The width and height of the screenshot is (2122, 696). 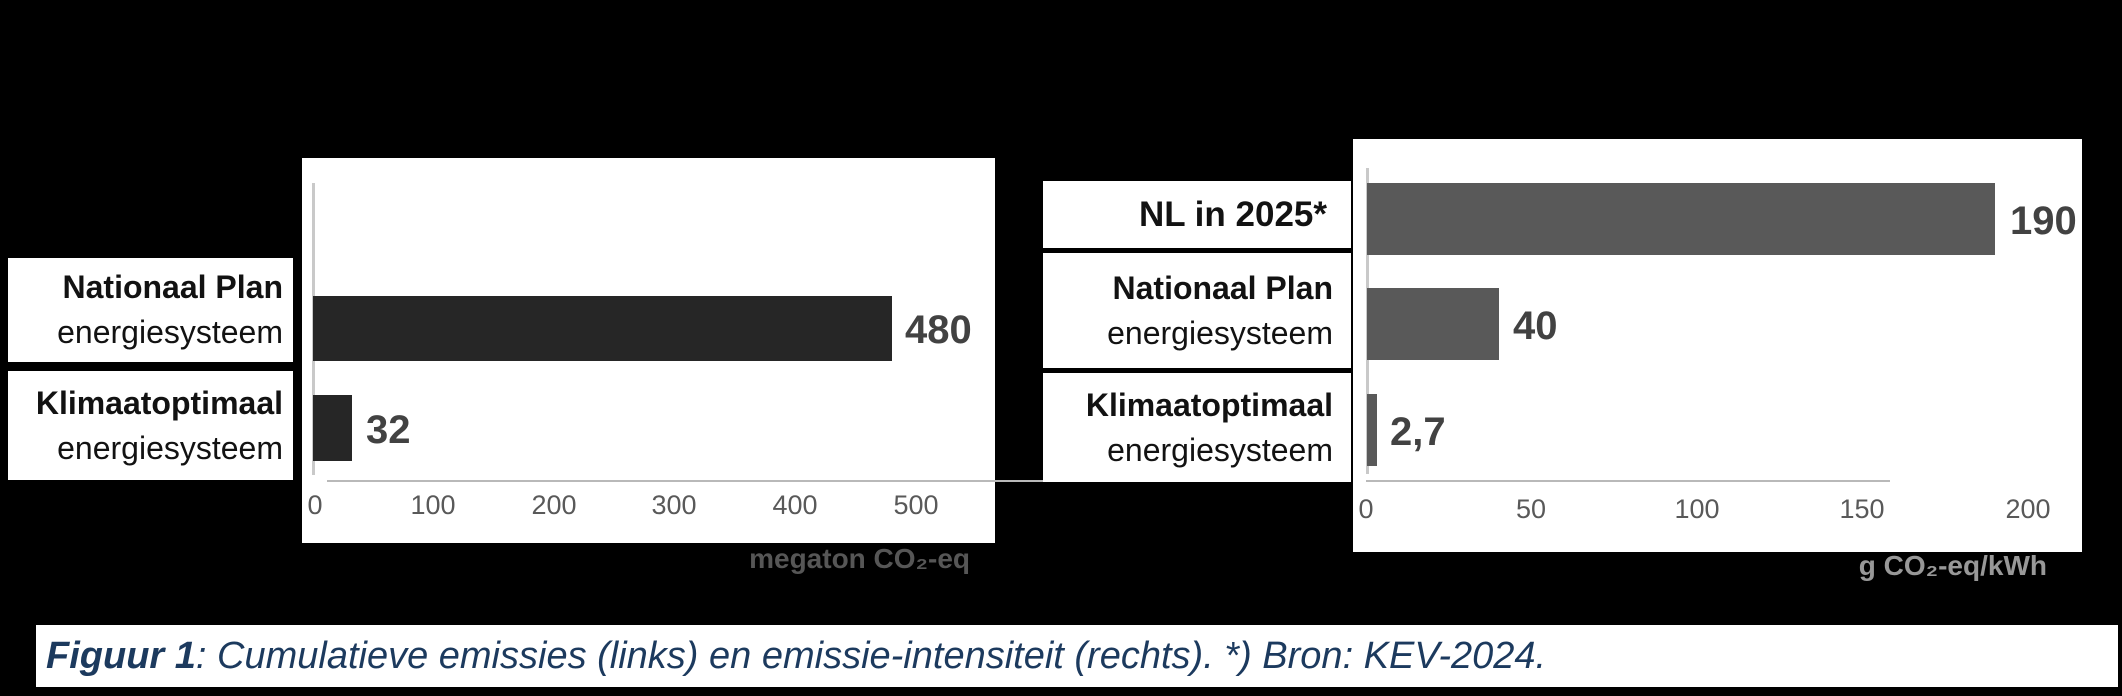 What do you see at coordinates (686, 481) in the screenshot?
I see `left-chart-x-axis-line` at bounding box center [686, 481].